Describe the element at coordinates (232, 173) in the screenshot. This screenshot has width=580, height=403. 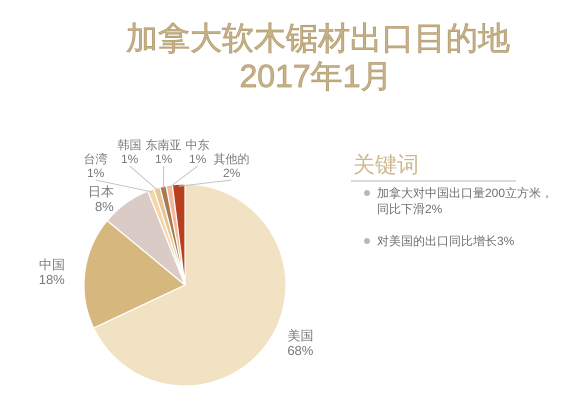
I see `data-label: 2%` at that location.